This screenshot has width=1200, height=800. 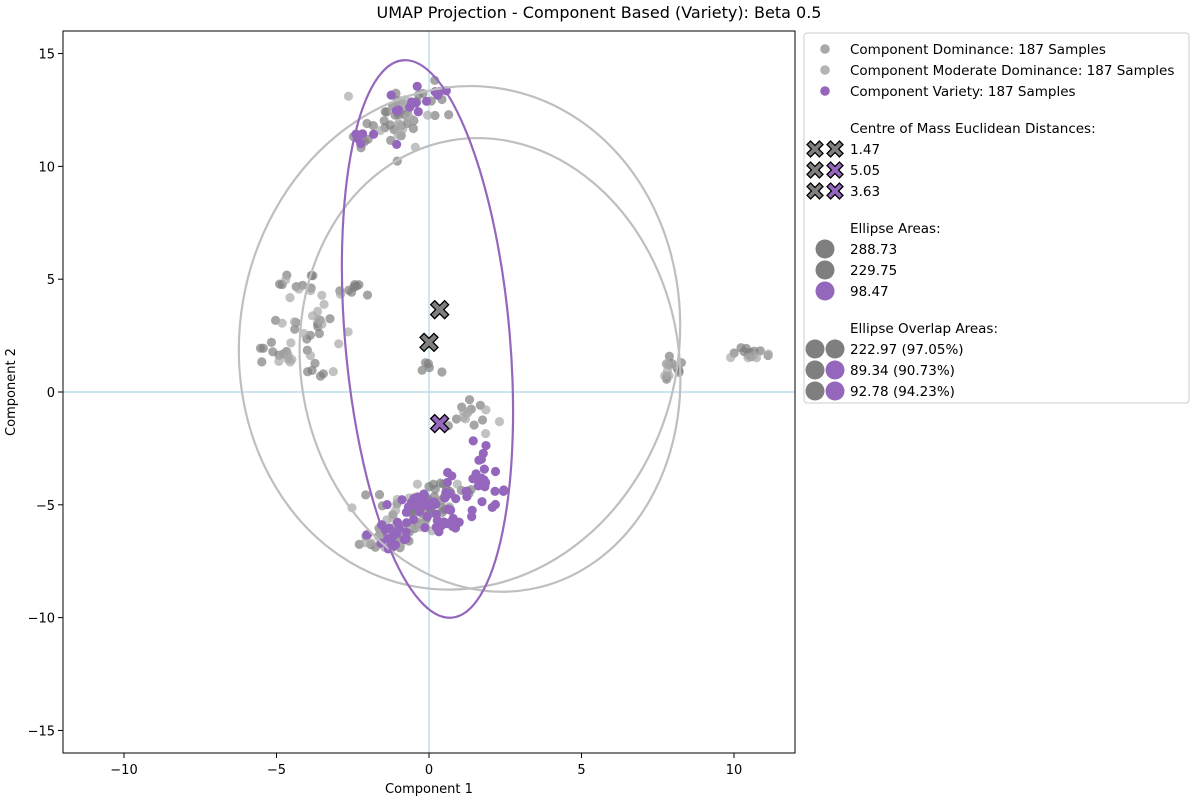 What do you see at coordinates (865, 150) in the screenshot?
I see `legend-label: 1.47` at bounding box center [865, 150].